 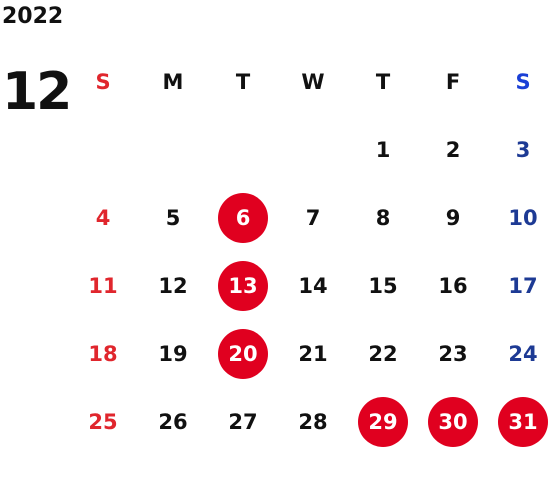 I want to click on day-cell: 3, so click(x=518, y=150).